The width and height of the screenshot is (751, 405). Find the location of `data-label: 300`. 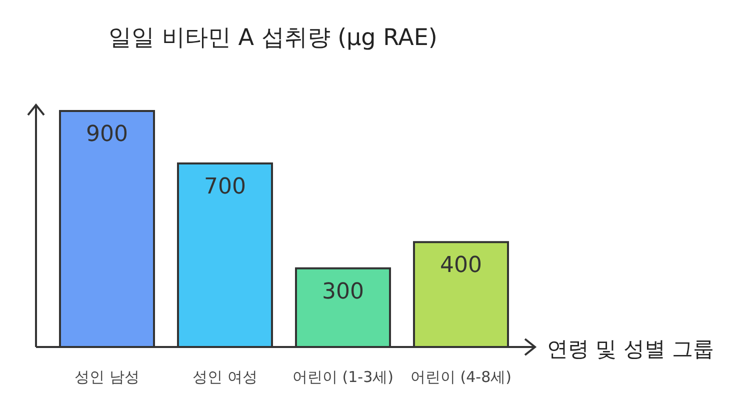

data-label: 300 is located at coordinates (343, 291).